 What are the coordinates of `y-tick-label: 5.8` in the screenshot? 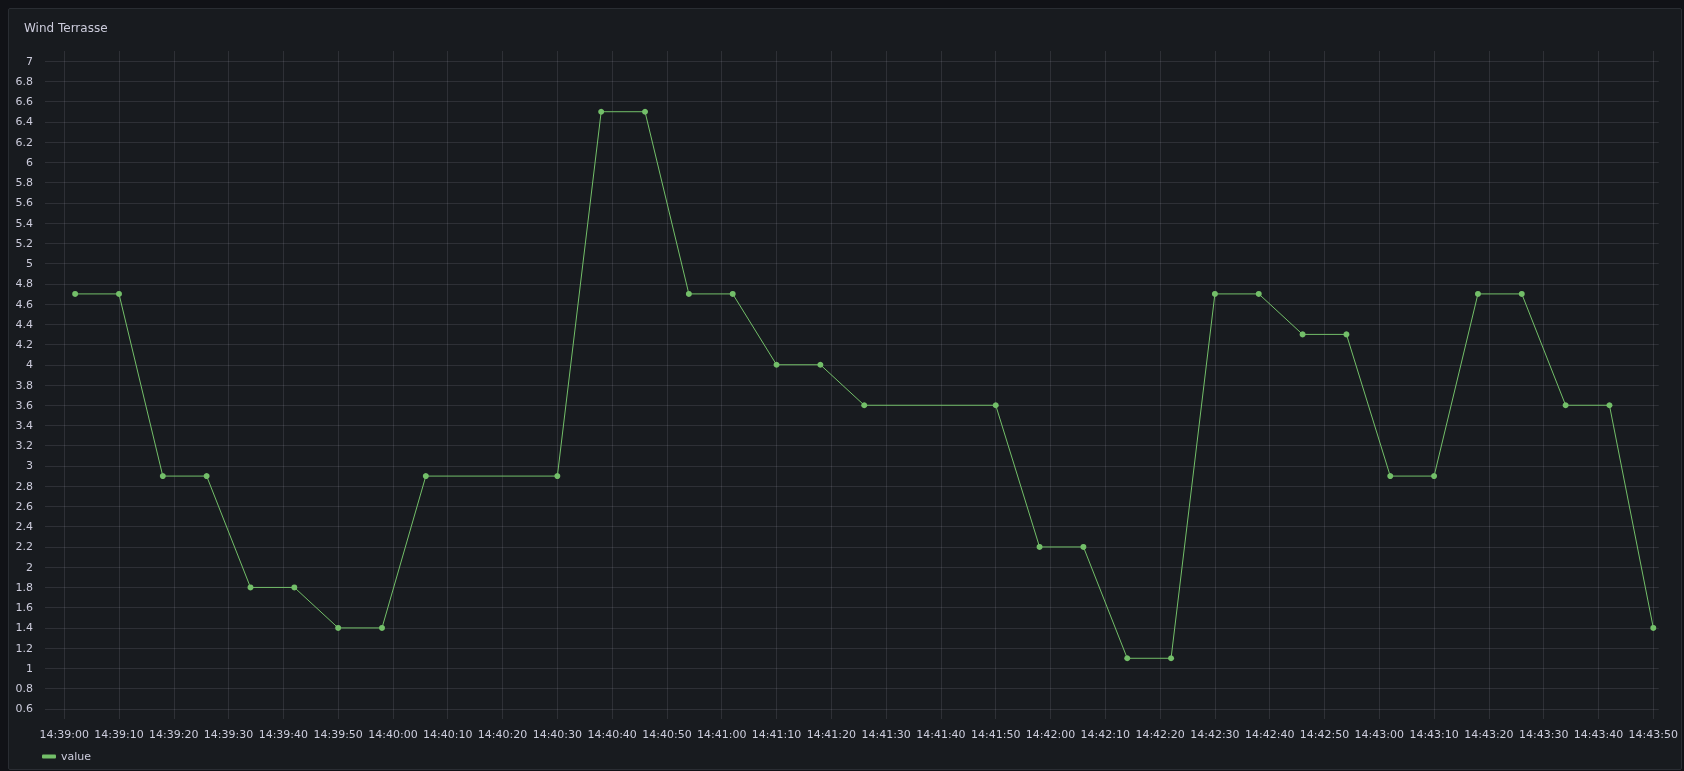 It's located at (24, 183).